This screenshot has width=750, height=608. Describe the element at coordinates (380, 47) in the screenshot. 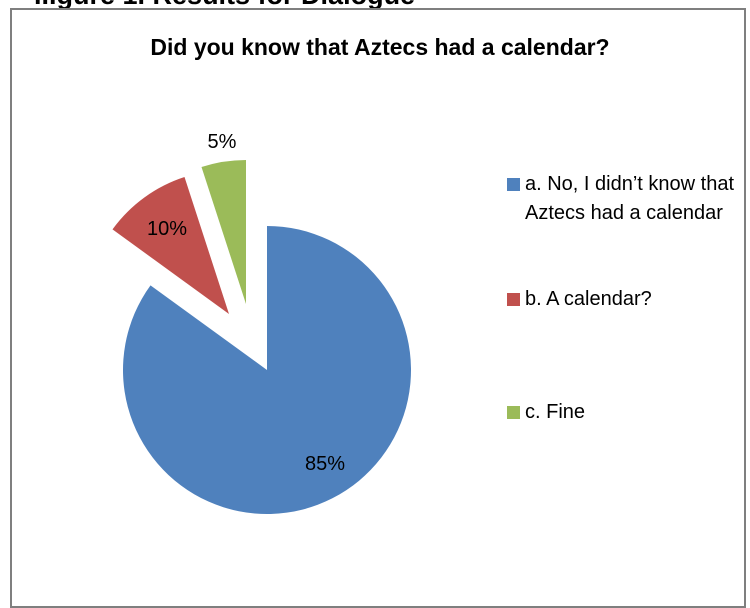

I see `chart-title: Did you know that Aztecs had a calendar?` at that location.